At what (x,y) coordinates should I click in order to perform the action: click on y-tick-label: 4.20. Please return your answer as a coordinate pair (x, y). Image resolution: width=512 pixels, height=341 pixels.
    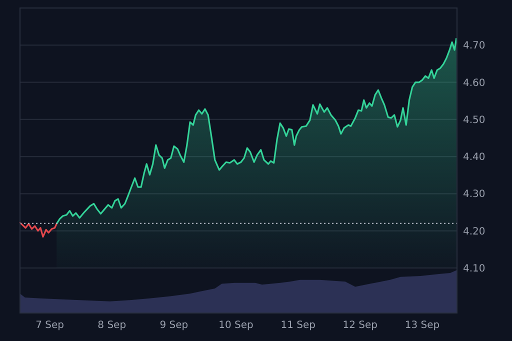
    Looking at the image, I should click on (474, 232).